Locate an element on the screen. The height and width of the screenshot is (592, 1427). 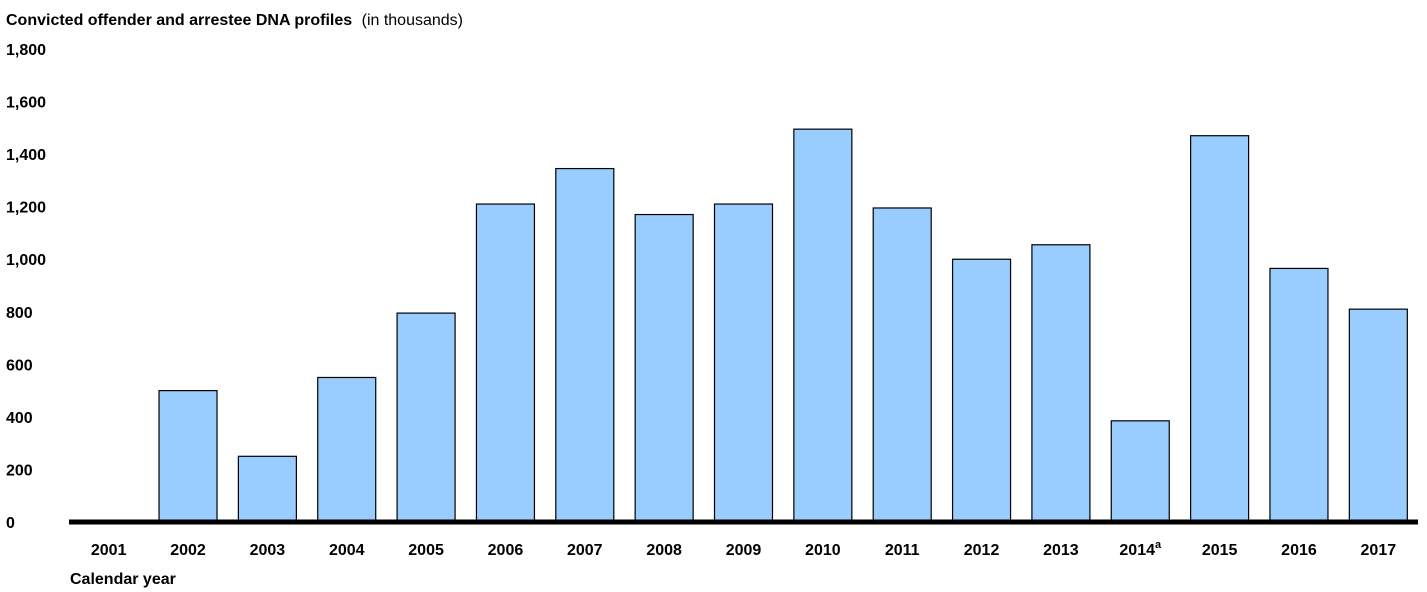
x-tick-label-2010: 2010 is located at coordinates (823, 550).